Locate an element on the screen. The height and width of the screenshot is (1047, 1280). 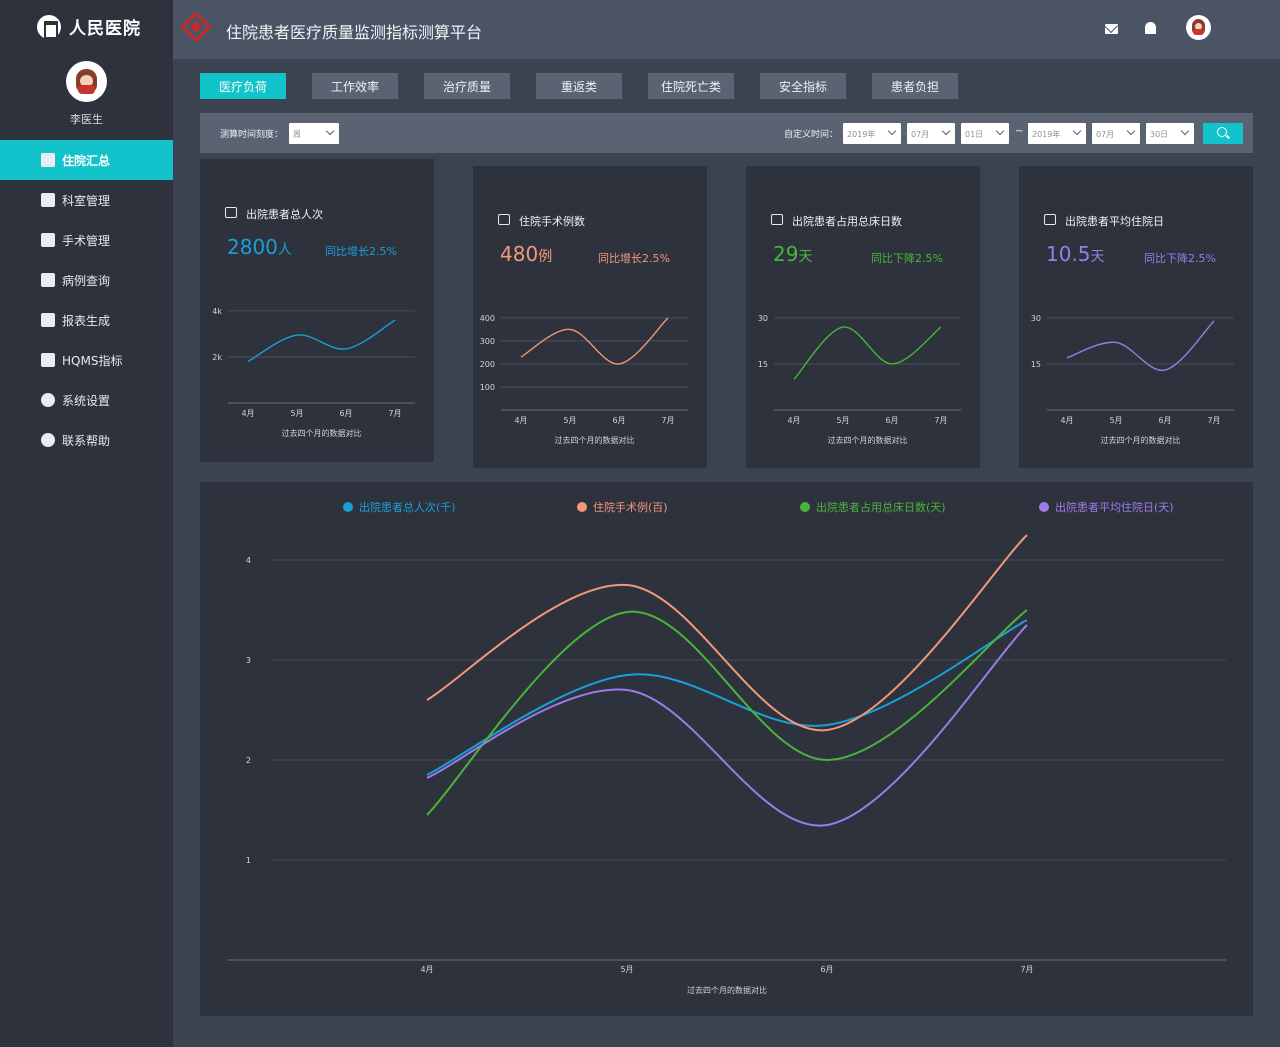
y-tick-label: 1 is located at coordinates (248, 860).